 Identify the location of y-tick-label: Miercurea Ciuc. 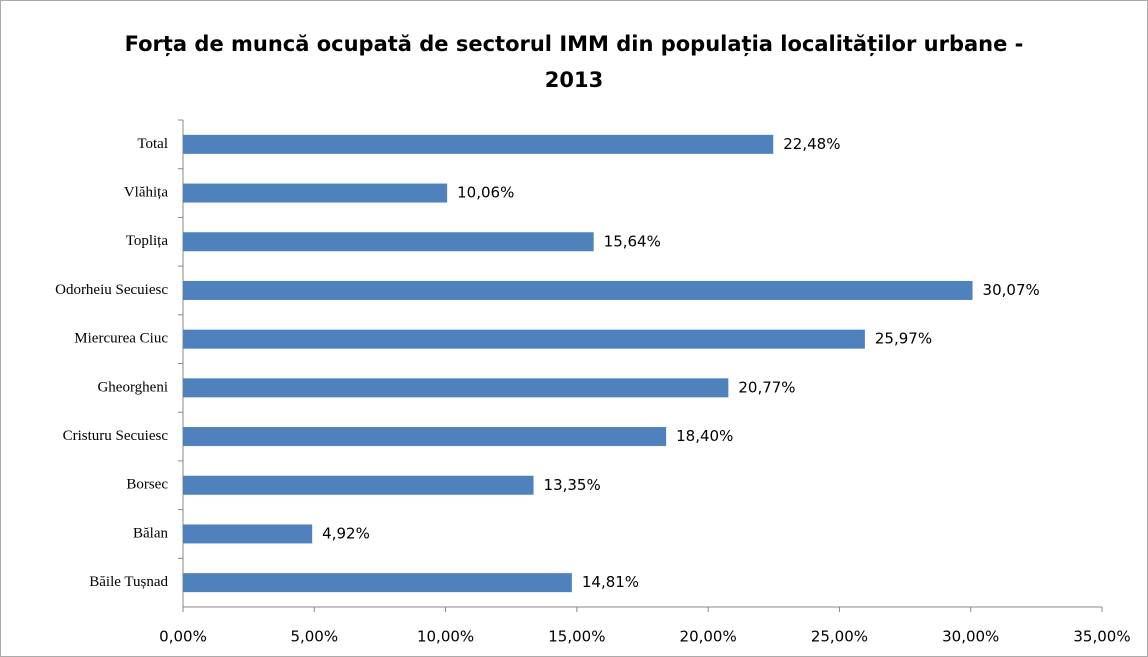
(121, 339).